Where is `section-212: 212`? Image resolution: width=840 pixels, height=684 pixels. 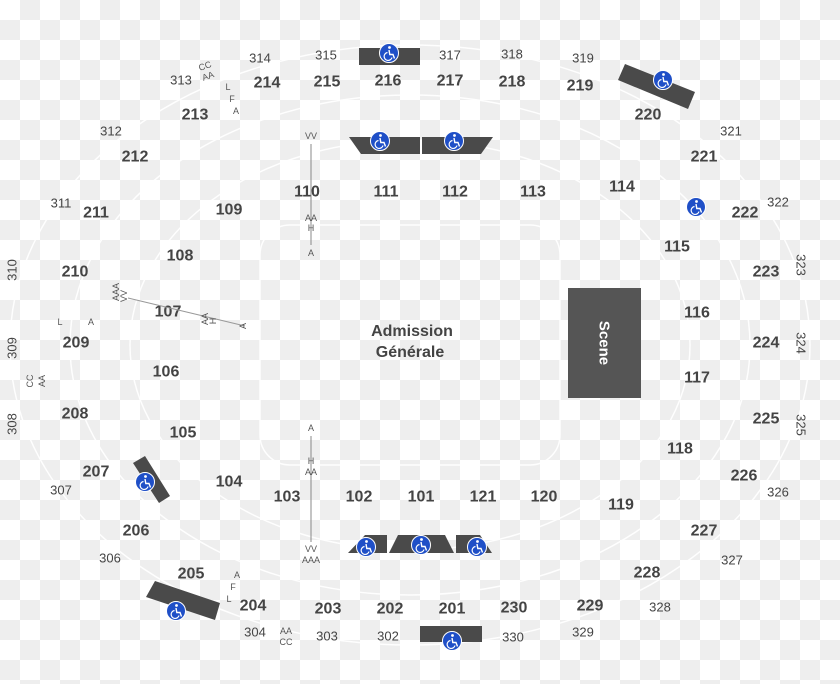 section-212: 212 is located at coordinates (135, 157).